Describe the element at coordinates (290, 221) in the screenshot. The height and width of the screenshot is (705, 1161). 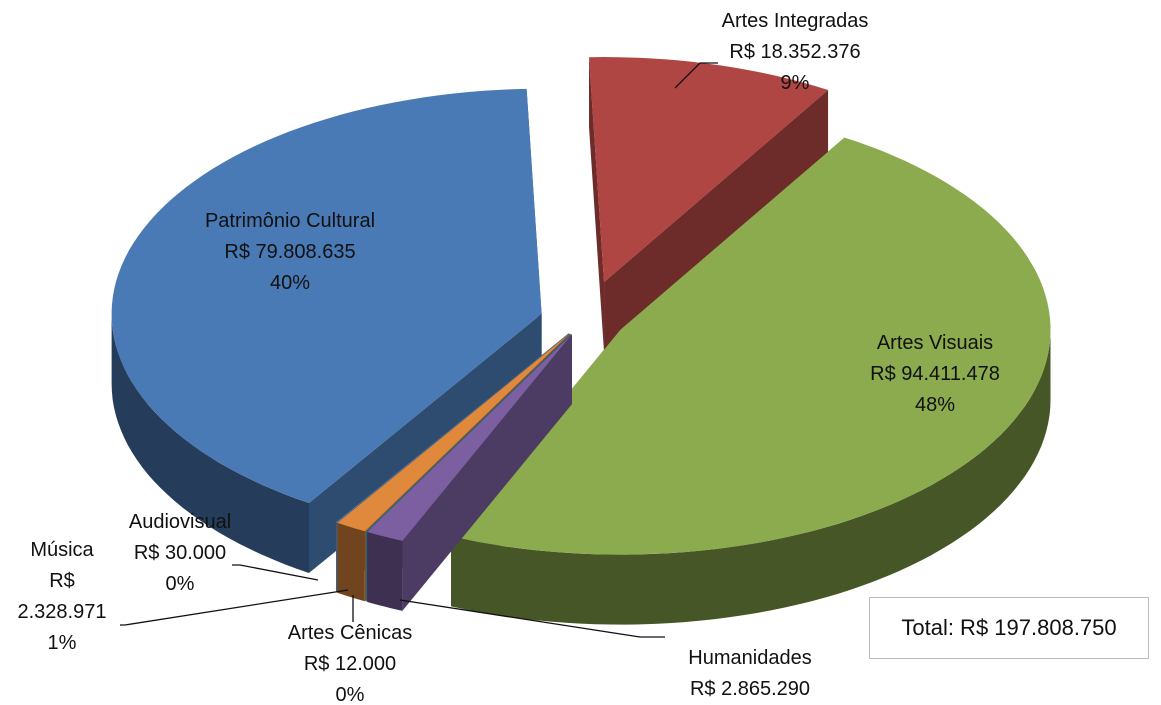
I see `label-line: Patrimônio Cultural` at that location.